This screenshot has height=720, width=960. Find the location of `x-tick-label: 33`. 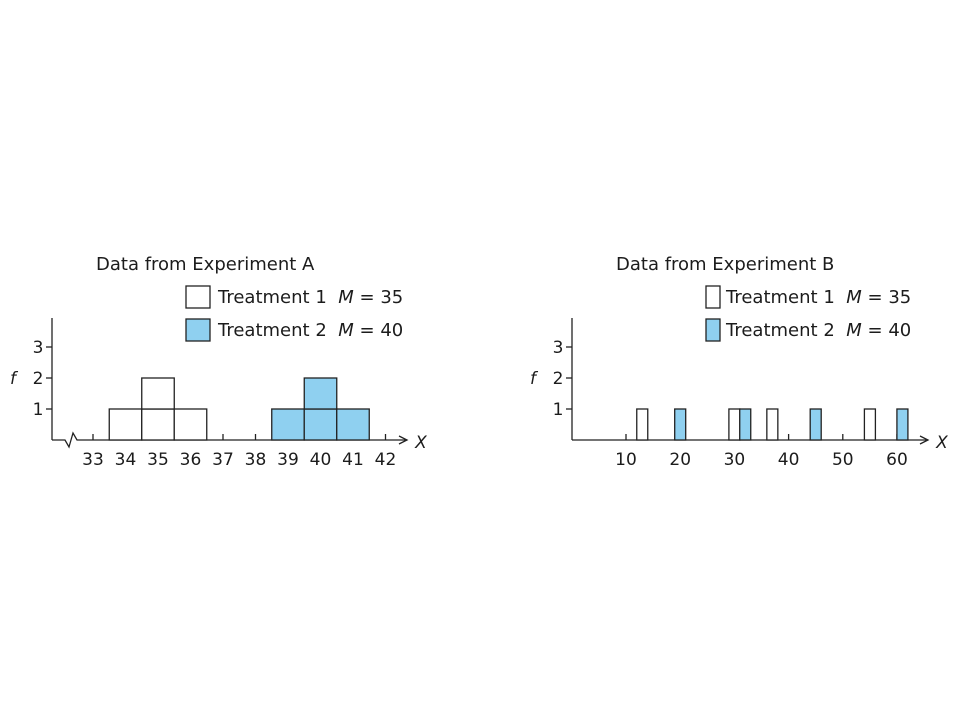

x-tick-label: 33 is located at coordinates (93, 460).